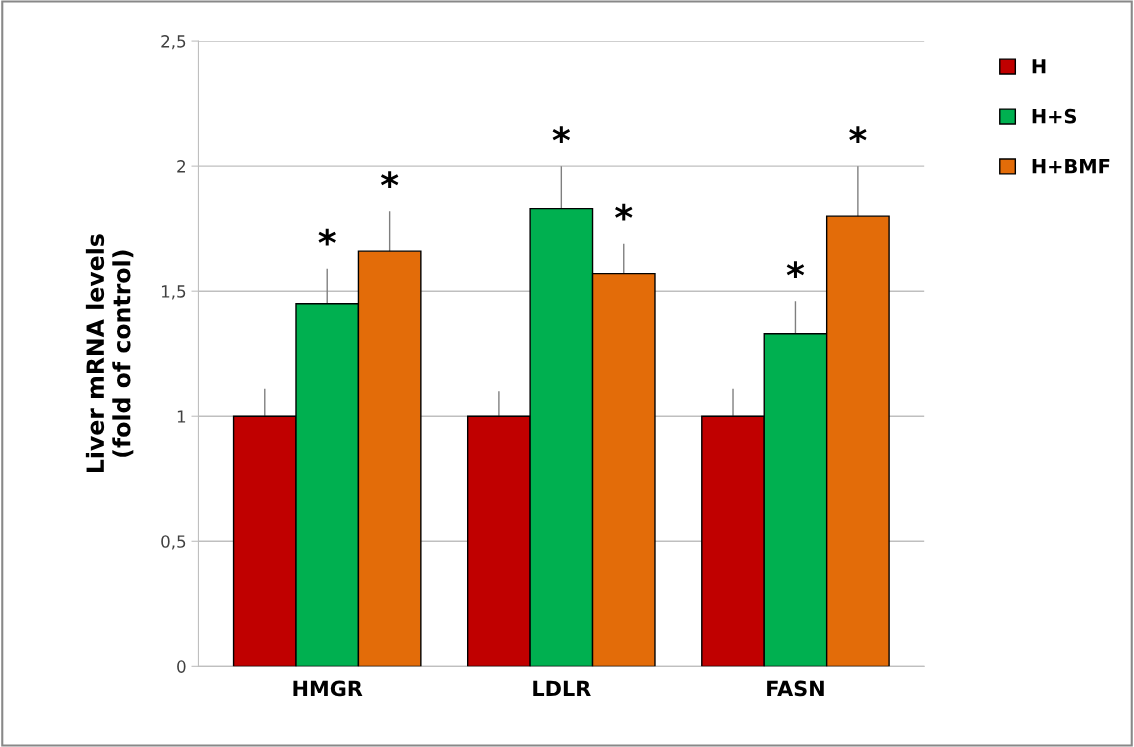 The image size is (1134, 747). Describe the element at coordinates (181, 416) in the screenshot. I see `y-tick-label: 1` at that location.